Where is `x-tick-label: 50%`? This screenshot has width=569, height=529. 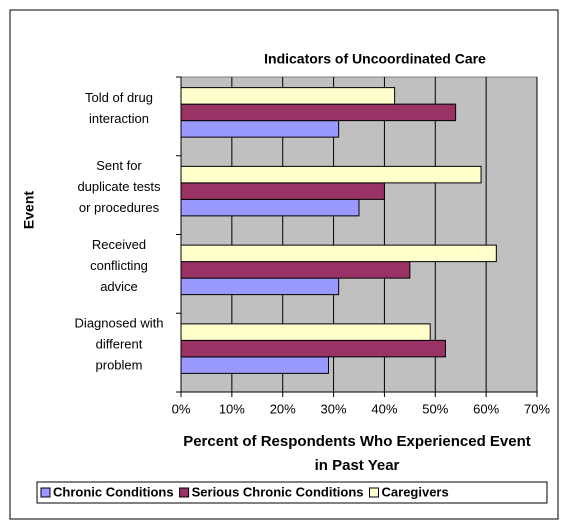 x-tick-label: 50% is located at coordinates (435, 408).